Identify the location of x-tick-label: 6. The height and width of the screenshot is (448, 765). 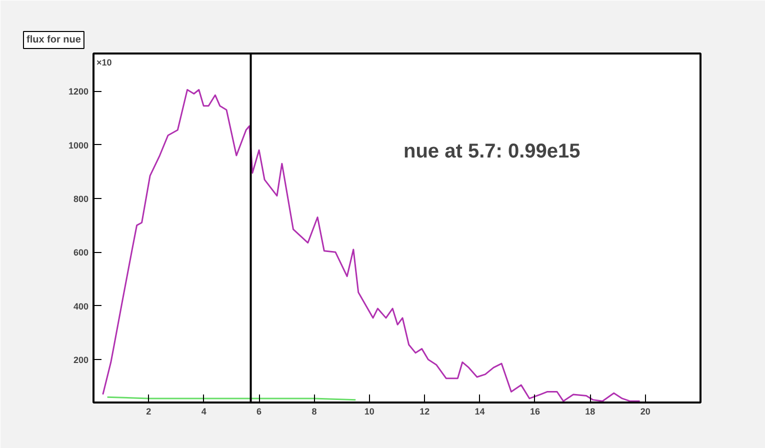
(259, 411).